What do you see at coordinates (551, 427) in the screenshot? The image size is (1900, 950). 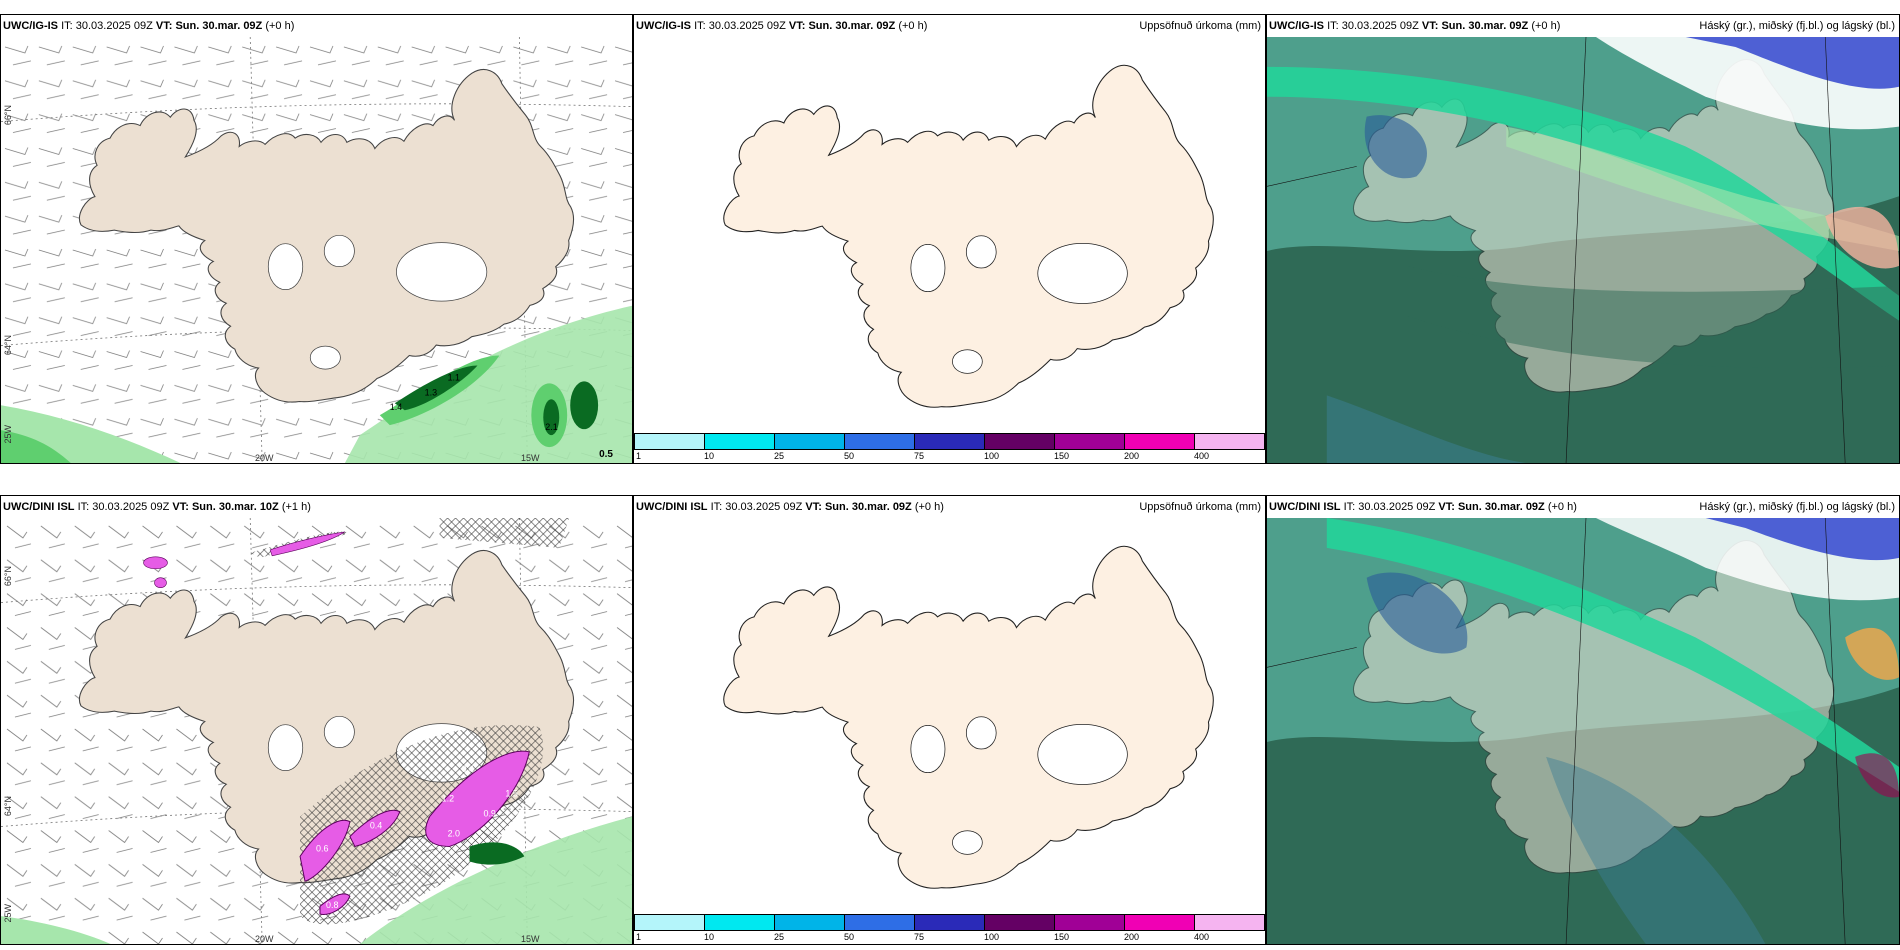 I see `precip-value-label: 2.1` at bounding box center [551, 427].